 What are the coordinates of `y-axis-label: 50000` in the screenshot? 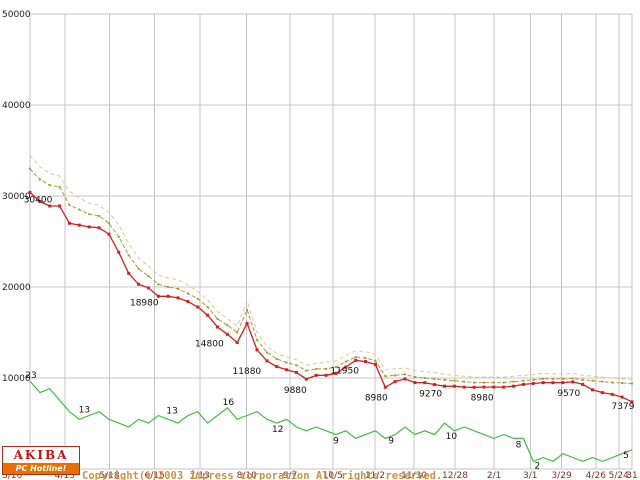 It's located at (16, 15).